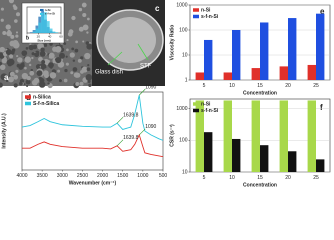 This screenshot has width=334, height=240. What do you see at coordinates (260, 185) in the screenshot?
I see `x-axis-label: Concentration` at bounding box center [260, 185].